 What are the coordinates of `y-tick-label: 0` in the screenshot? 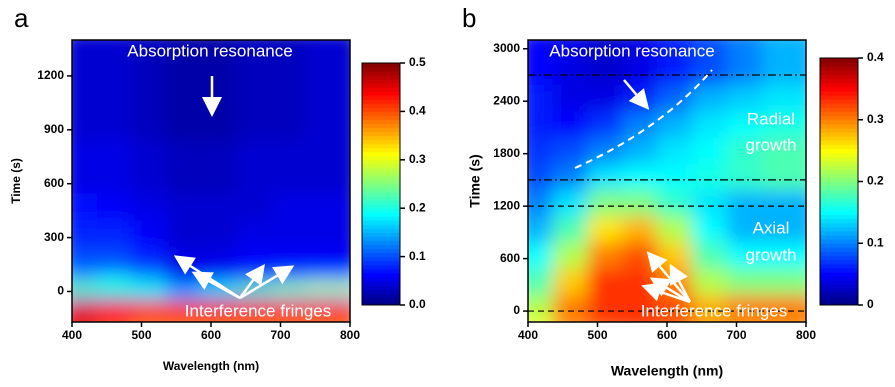 It's located at (60, 291).